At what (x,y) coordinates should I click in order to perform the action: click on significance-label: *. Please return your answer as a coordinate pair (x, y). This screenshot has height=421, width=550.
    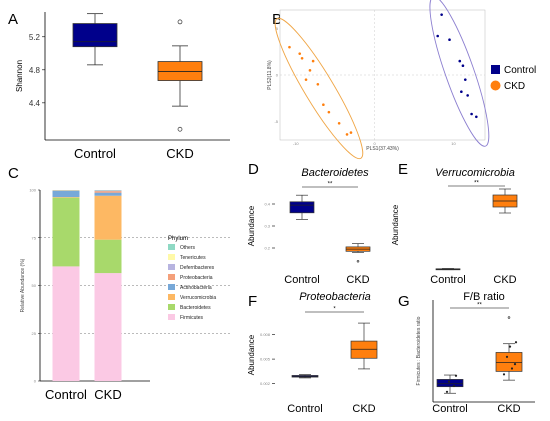
    Looking at the image, I should click on (334, 310).